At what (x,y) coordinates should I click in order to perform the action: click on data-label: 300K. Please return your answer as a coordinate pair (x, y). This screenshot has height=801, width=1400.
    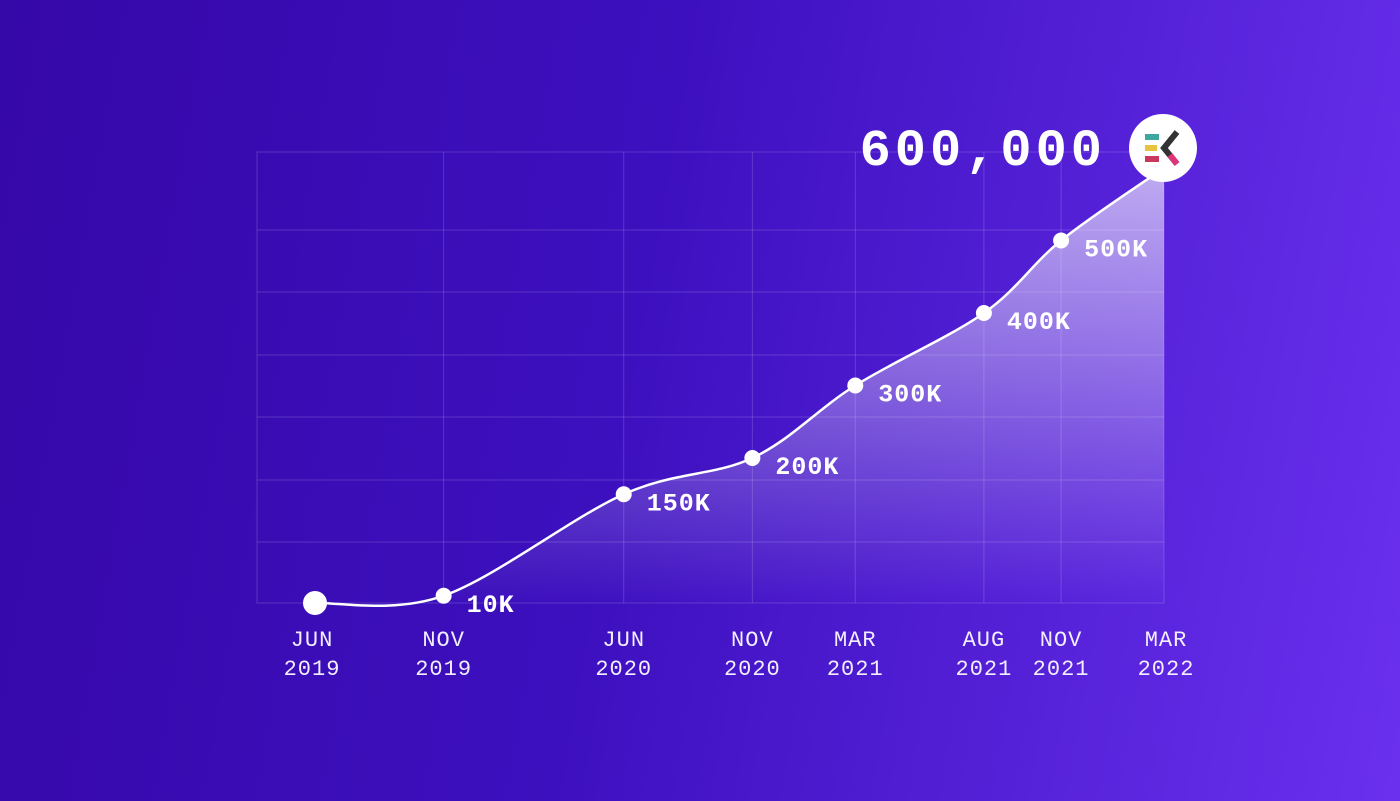
    Looking at the image, I should click on (910, 395).